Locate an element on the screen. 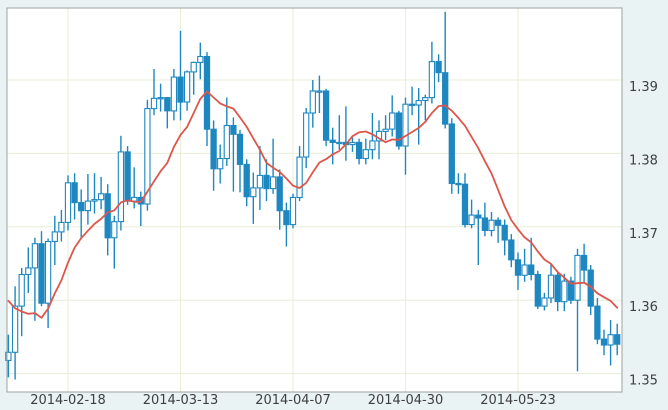 The image size is (668, 410). y-axis-label: 1.35 is located at coordinates (643, 381).